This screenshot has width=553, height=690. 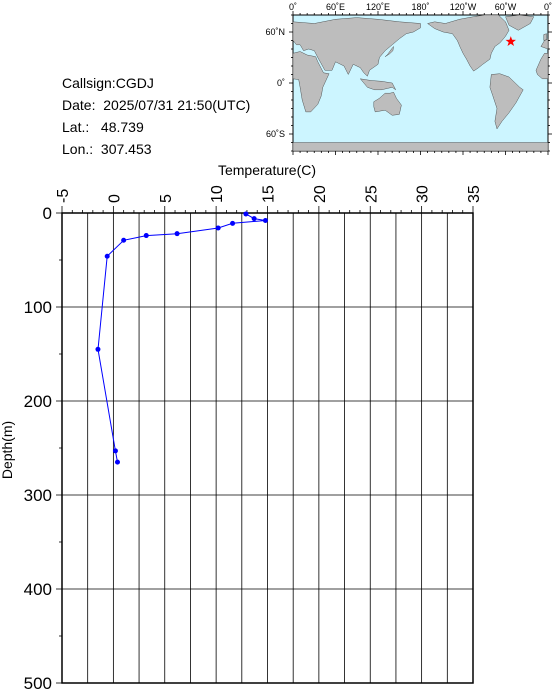 I want to click on map-labels: 0˚ 60˚E 120˚E 180˚ 120˚W 60˚W 0˚ 60˚N 0˚ 60˚S, so click(x=408, y=70).